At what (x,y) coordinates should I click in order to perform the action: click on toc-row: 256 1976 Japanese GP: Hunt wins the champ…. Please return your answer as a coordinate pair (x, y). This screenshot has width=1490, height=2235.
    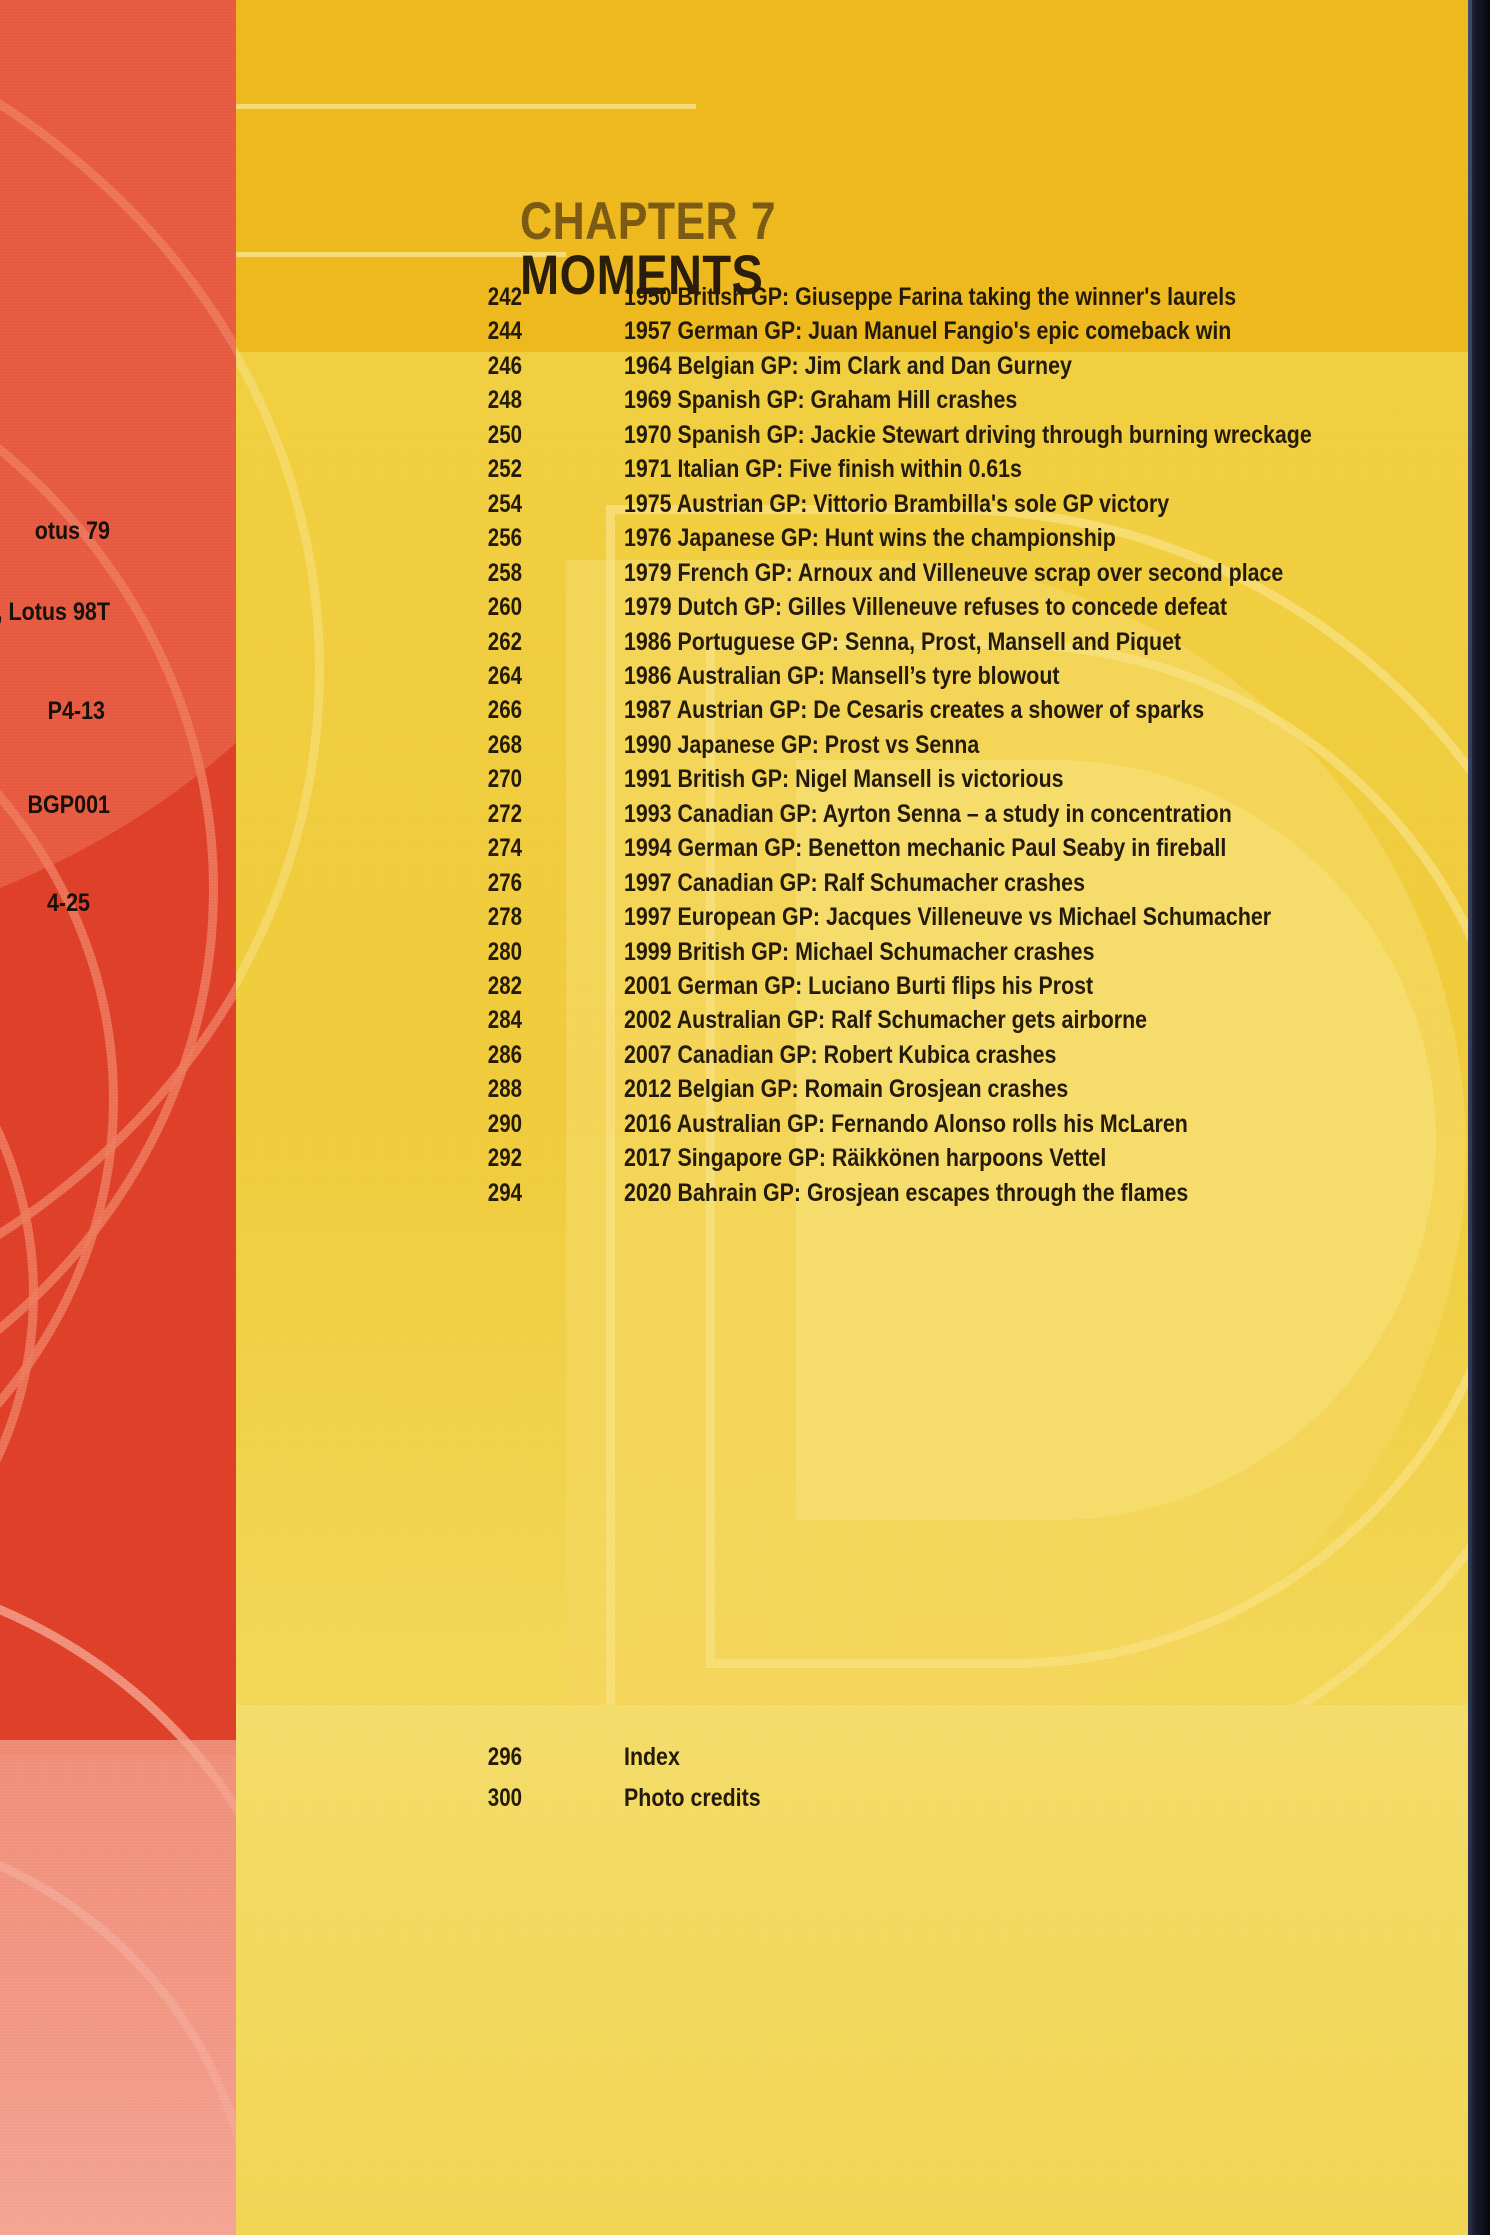
    Looking at the image, I should click on (720, 541).